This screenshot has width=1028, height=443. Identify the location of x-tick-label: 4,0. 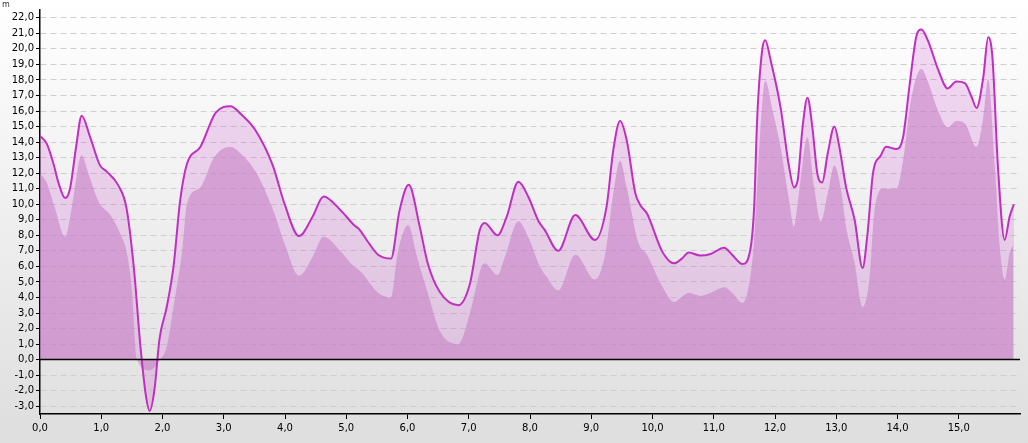
(285, 427).